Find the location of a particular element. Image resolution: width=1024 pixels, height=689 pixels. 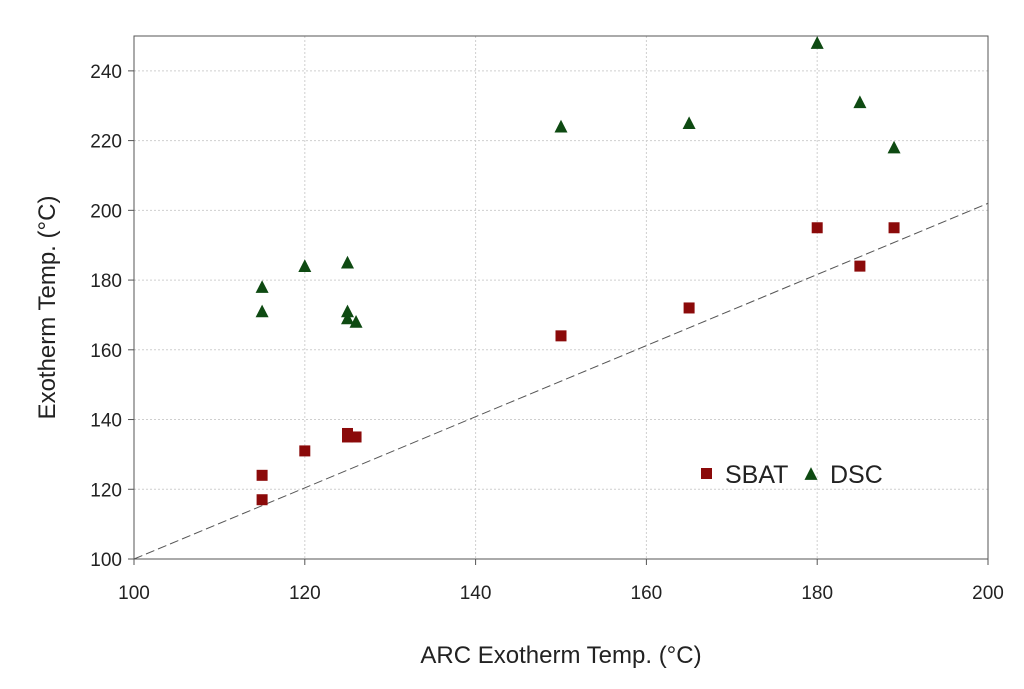

x-tick-label: 160 is located at coordinates (647, 593).